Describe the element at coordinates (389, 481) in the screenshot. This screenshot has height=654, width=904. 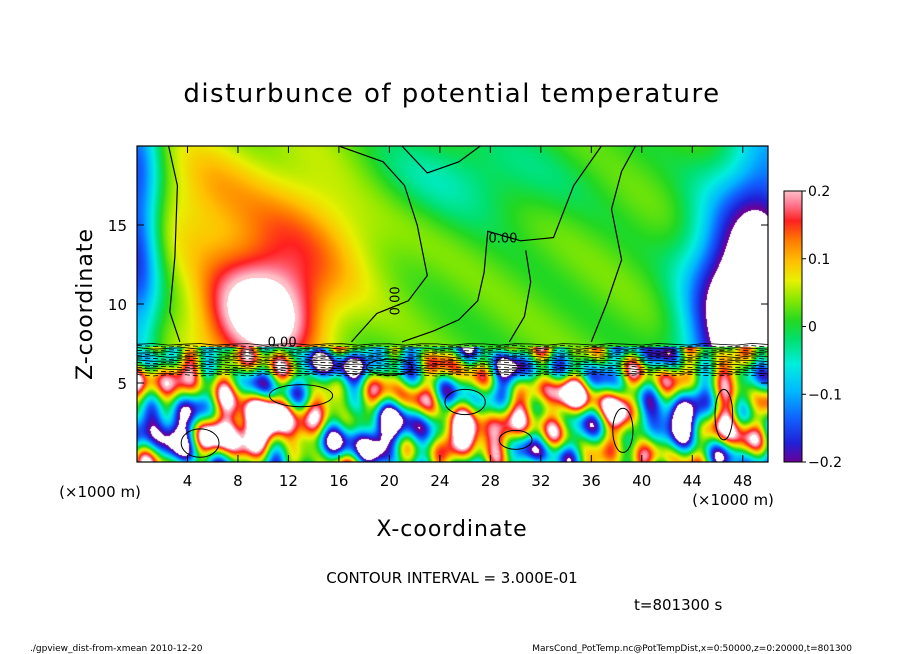
I see `x-tick-label: 20` at that location.